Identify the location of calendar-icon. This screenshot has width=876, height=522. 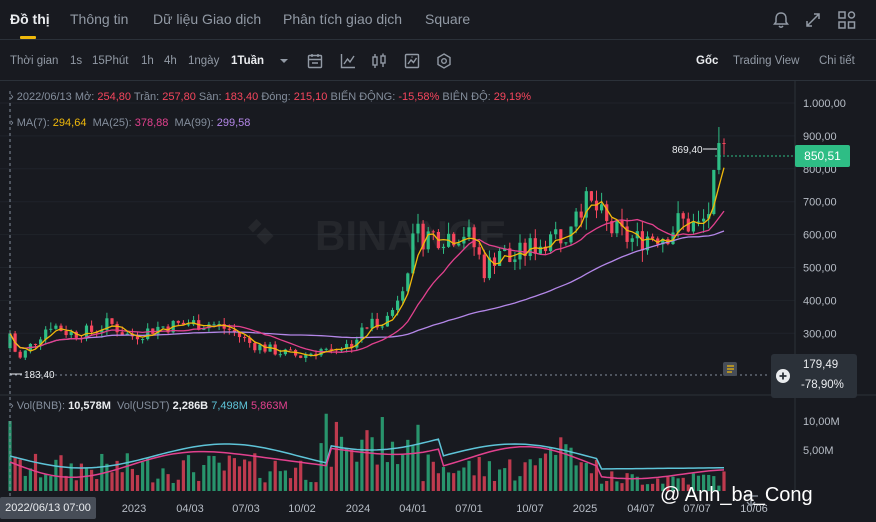
(315, 61).